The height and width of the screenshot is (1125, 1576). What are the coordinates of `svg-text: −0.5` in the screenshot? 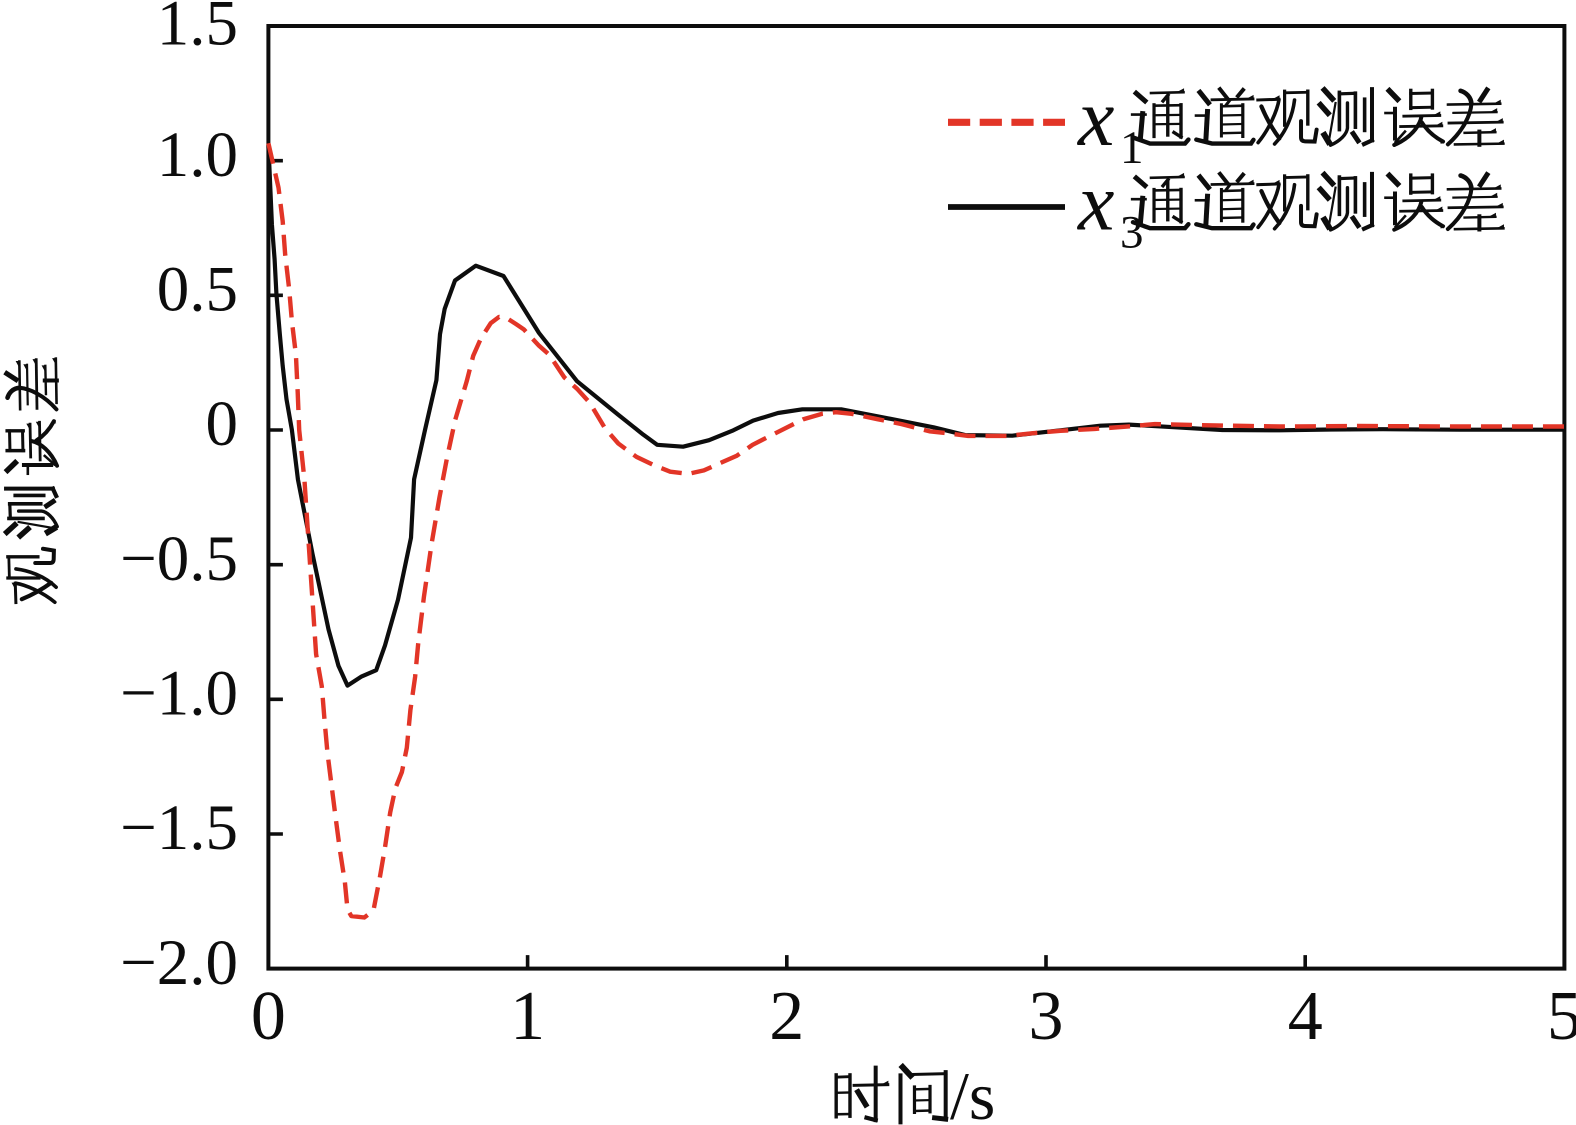 It's located at (179, 559).